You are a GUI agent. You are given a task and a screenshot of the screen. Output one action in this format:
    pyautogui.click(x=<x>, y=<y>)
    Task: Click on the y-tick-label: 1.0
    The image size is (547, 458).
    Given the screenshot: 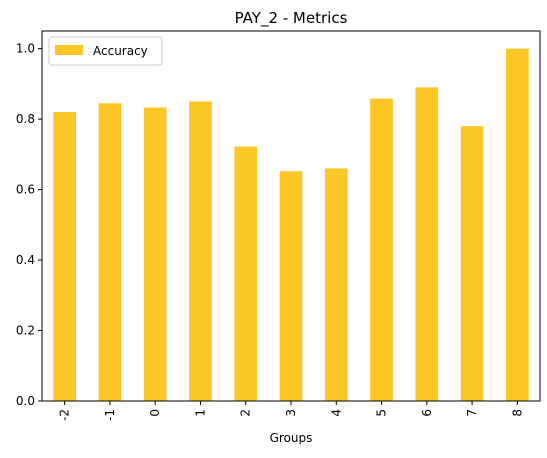 What is the action you would take?
    pyautogui.click(x=25, y=49)
    